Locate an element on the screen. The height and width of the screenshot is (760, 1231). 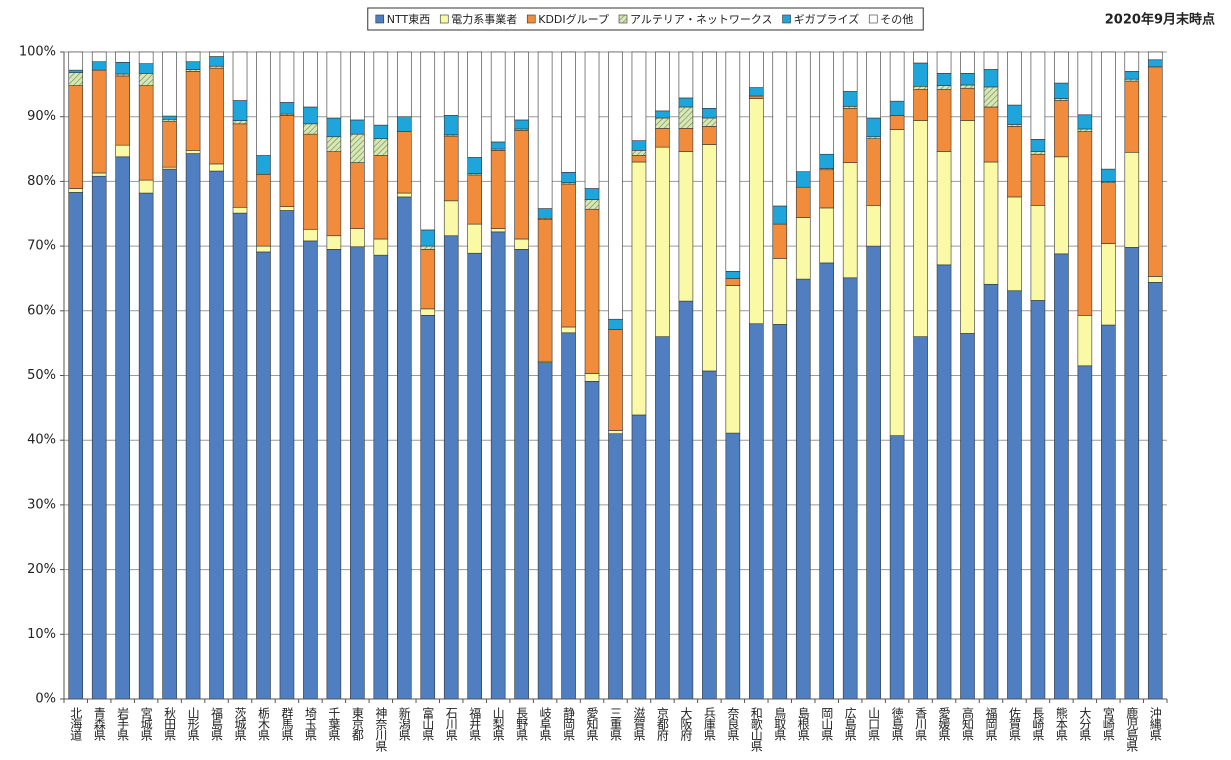
legend-box is located at coordinates (645, 19).